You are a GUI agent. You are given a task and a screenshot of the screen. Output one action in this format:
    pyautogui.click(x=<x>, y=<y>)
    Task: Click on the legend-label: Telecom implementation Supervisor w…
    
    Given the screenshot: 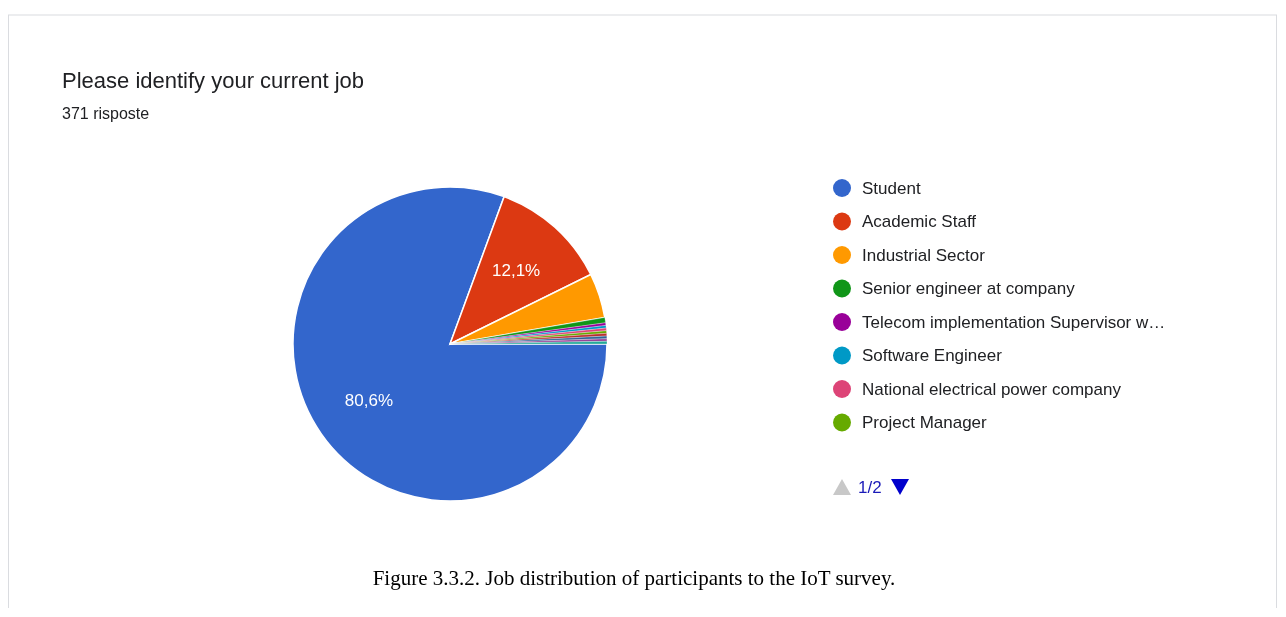 What is the action you would take?
    pyautogui.click(x=1014, y=322)
    